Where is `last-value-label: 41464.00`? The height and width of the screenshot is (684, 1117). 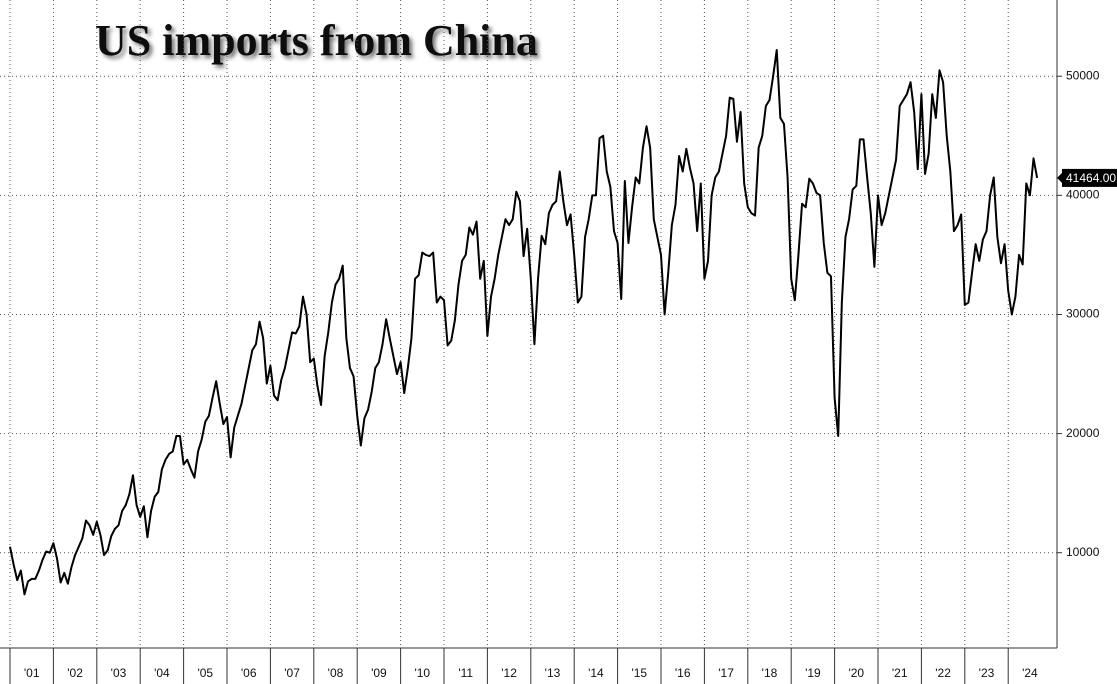 last-value-label: 41464.00 is located at coordinates (1091, 178).